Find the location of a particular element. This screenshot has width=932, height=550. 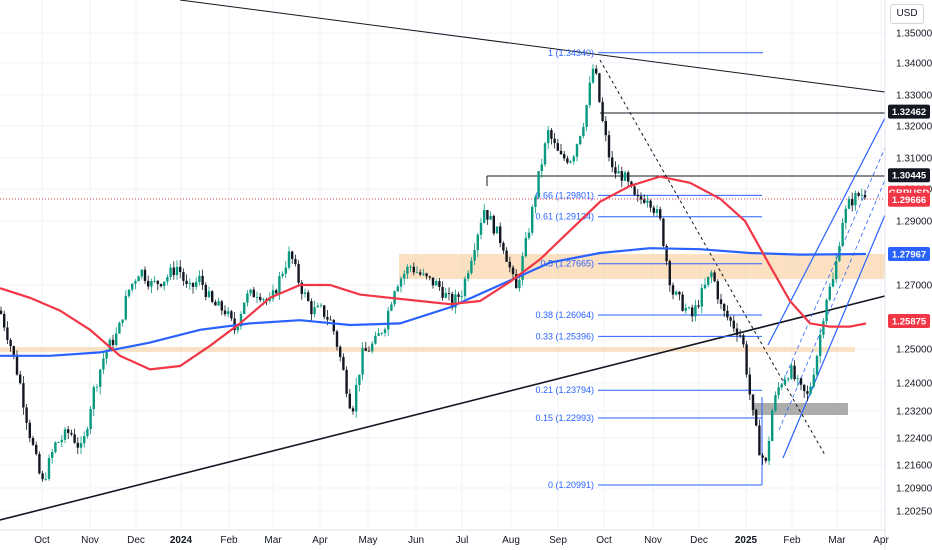

price-tick-label: 1.35000 is located at coordinates (914, 34).